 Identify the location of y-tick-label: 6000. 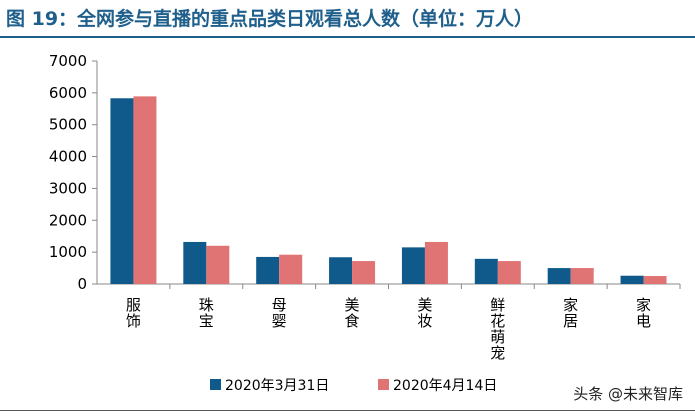
(68, 93).